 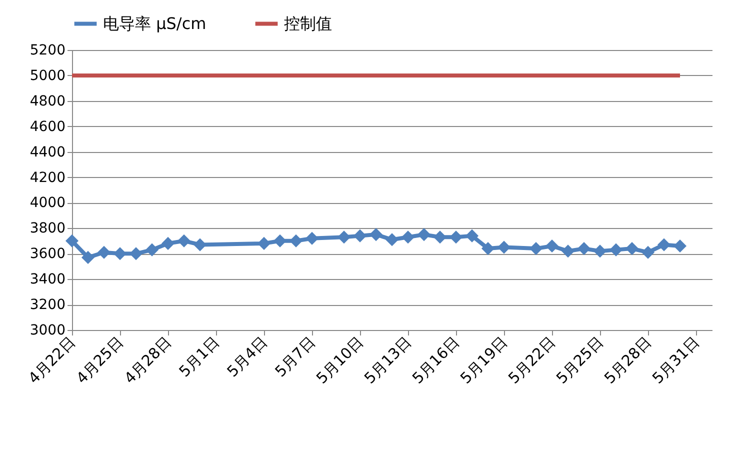 I want to click on legend-label: 控制值, so click(x=308, y=23).